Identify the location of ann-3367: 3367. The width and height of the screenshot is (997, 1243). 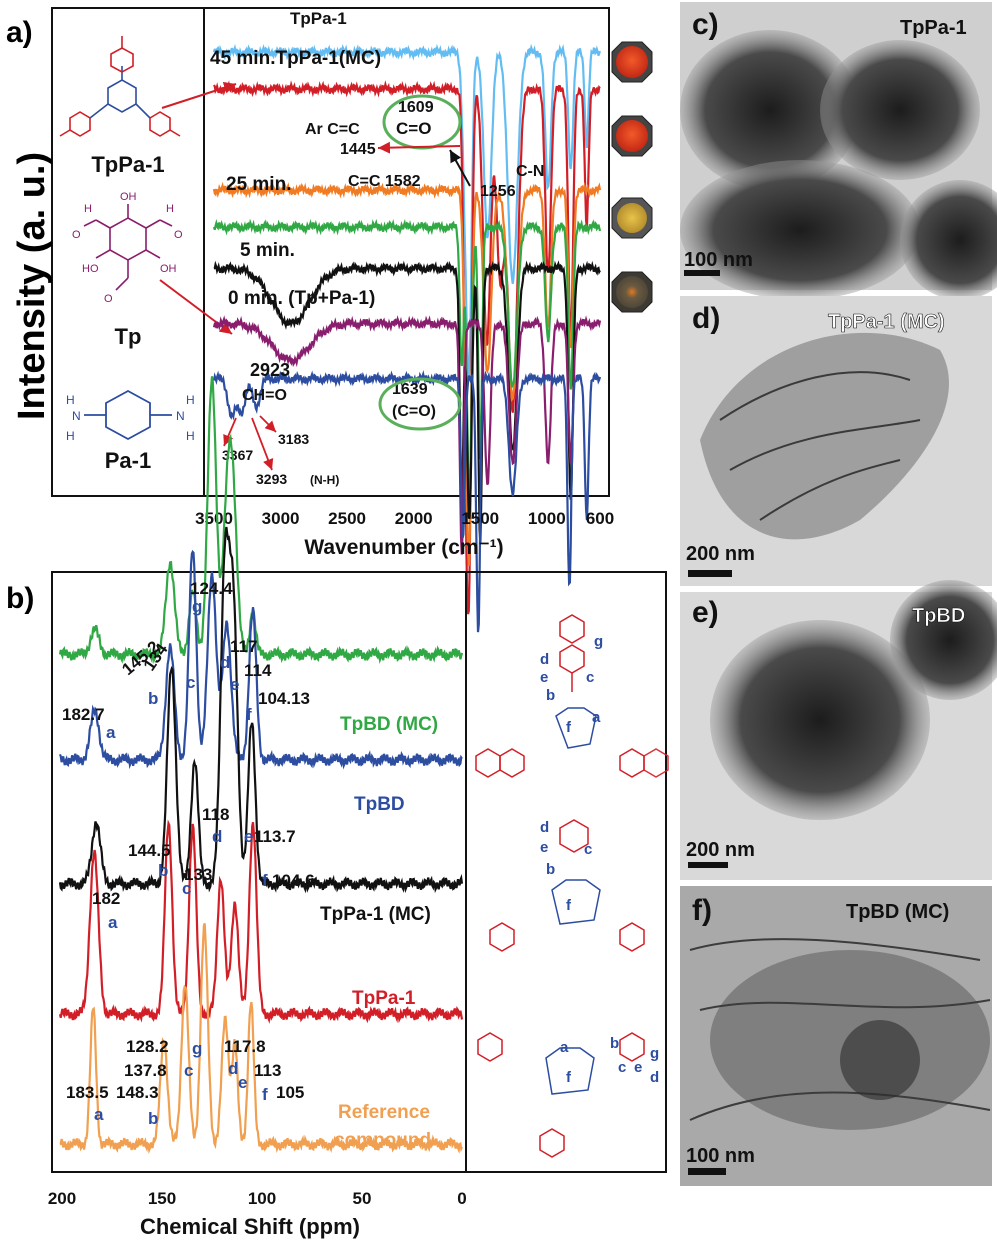
(237, 455).